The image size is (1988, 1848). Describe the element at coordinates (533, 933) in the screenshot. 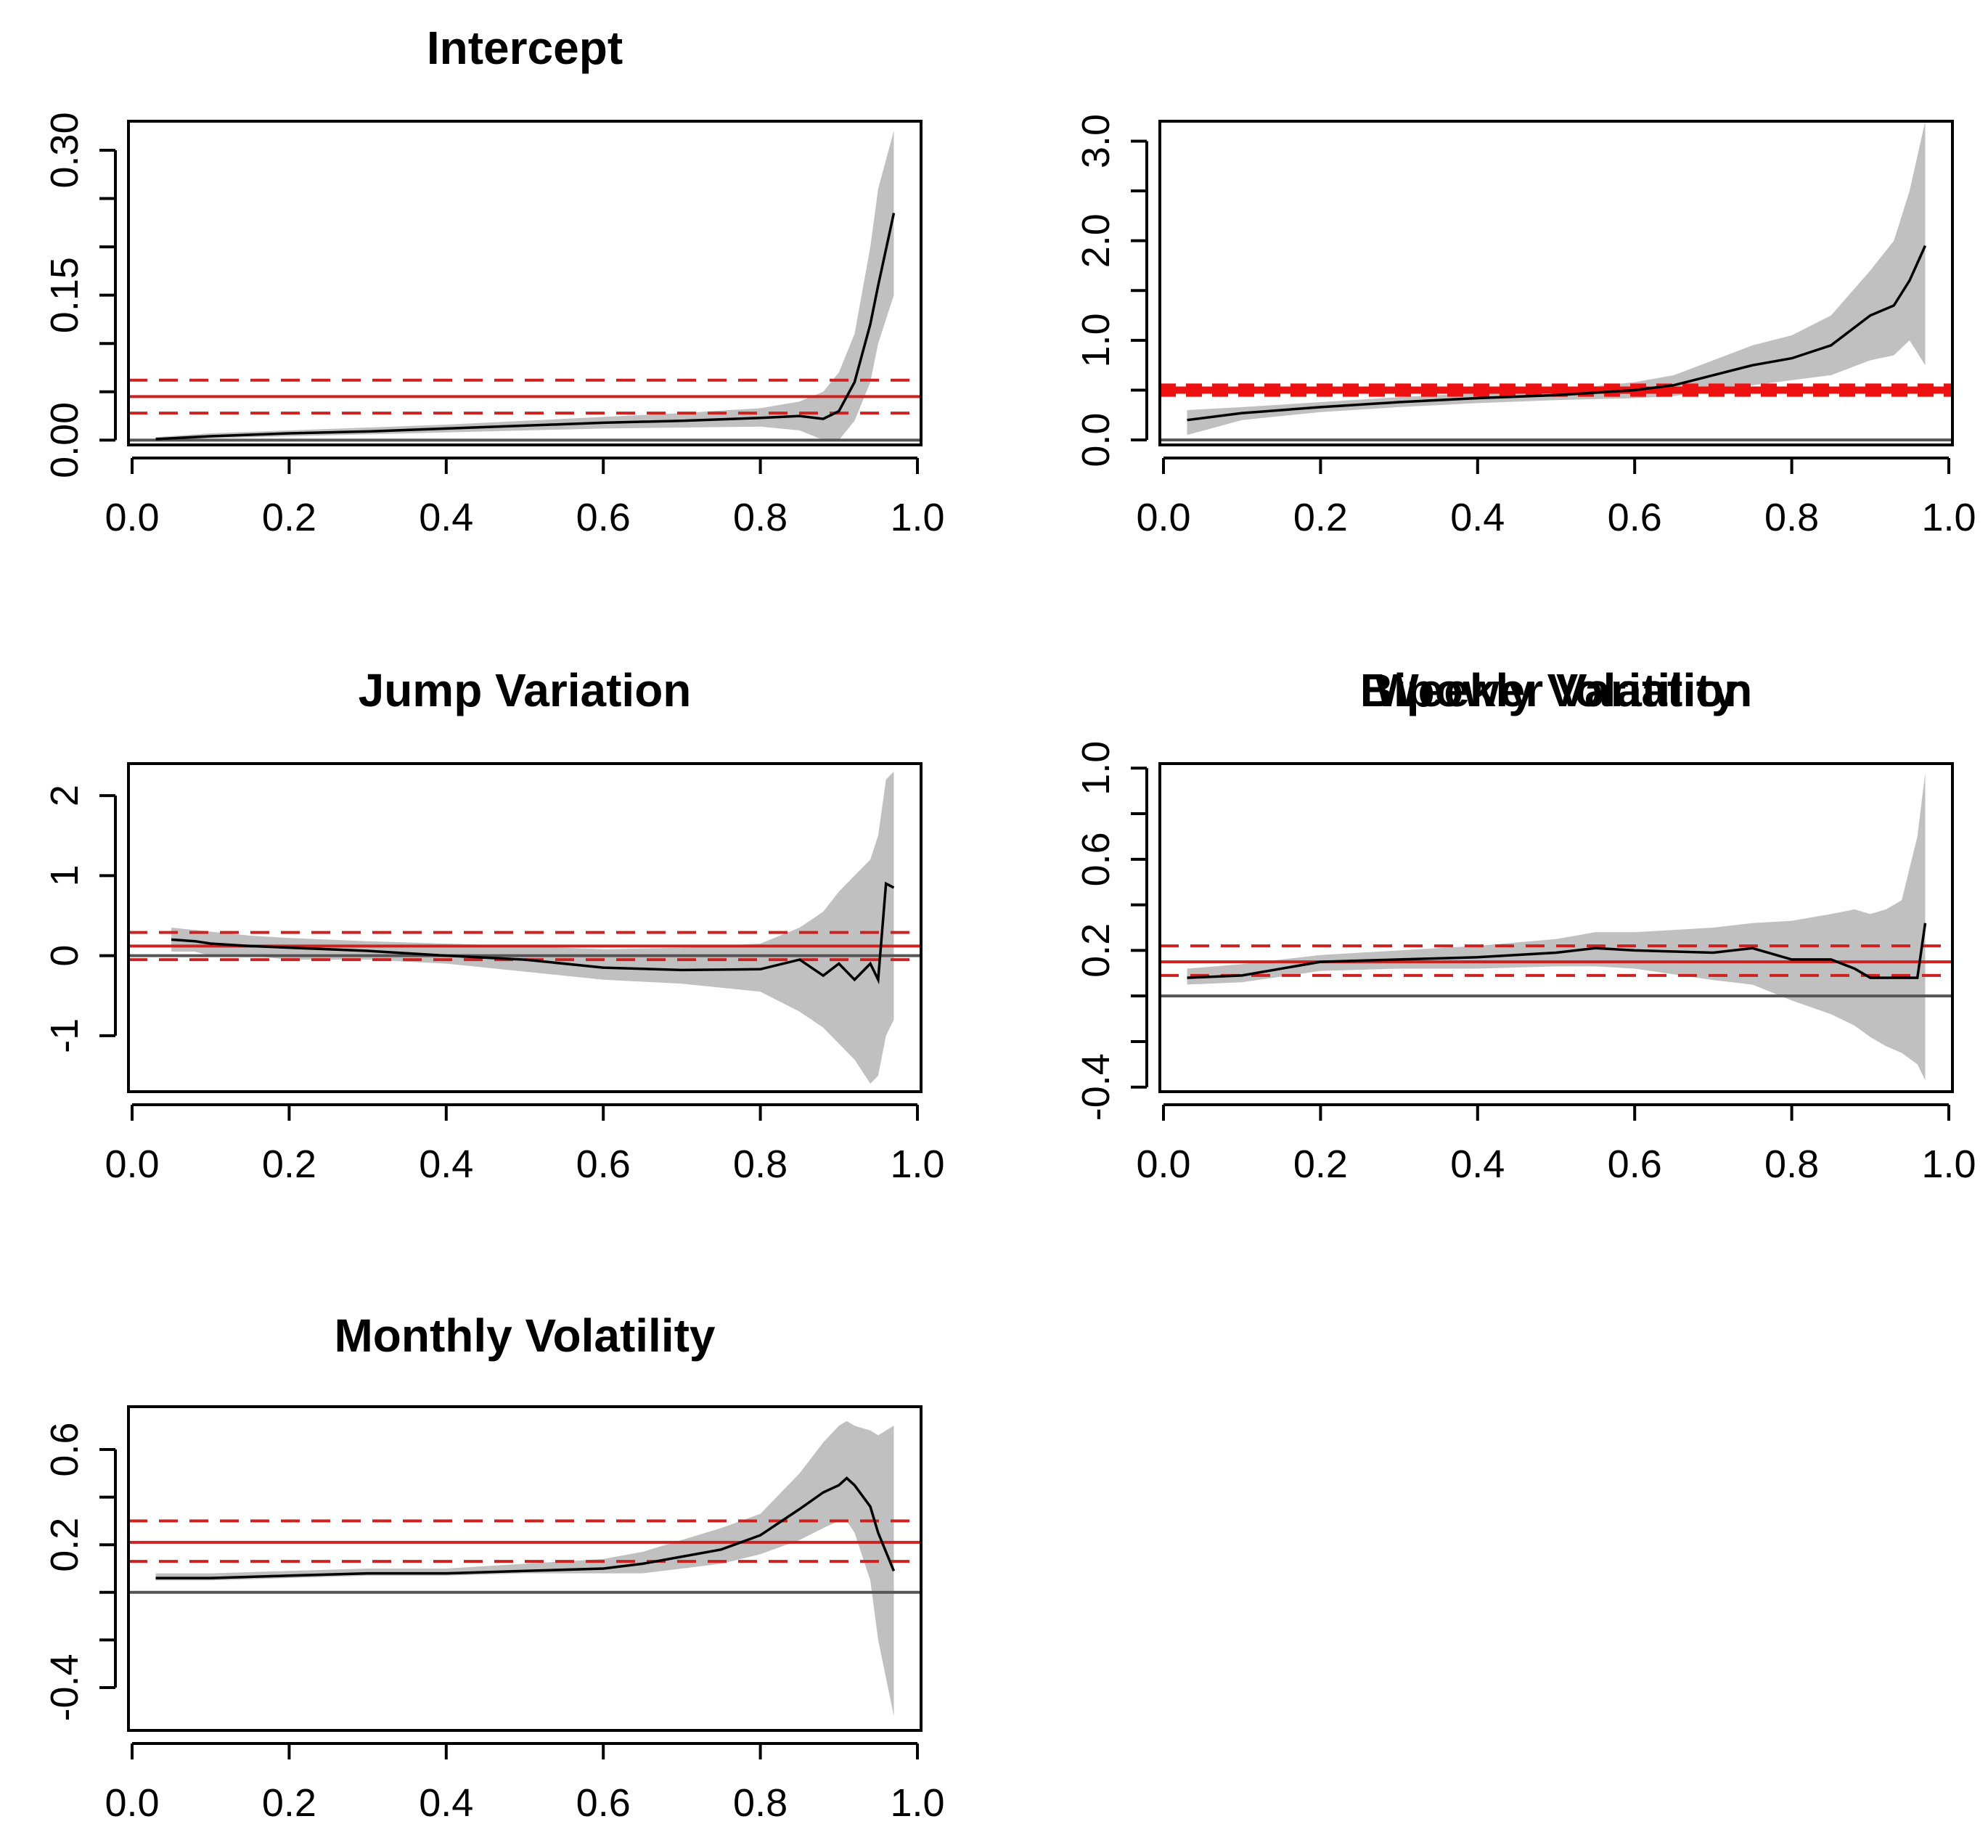

I see `jump-variation-quantile-estimate-line` at that location.